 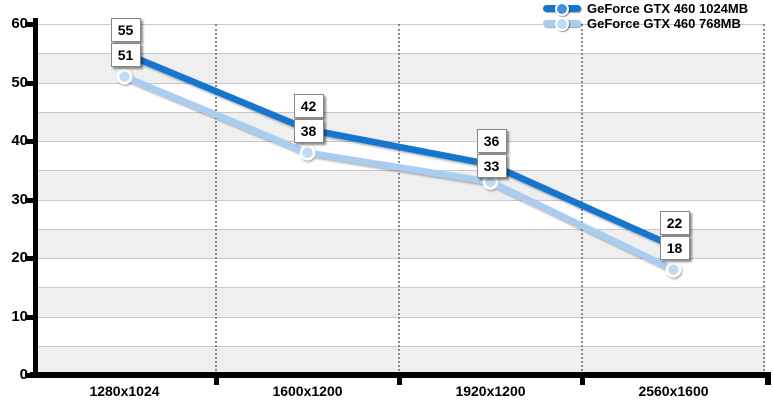 What do you see at coordinates (490, 391) in the screenshot?
I see `x-axis-category-label: 1920x1200` at bounding box center [490, 391].